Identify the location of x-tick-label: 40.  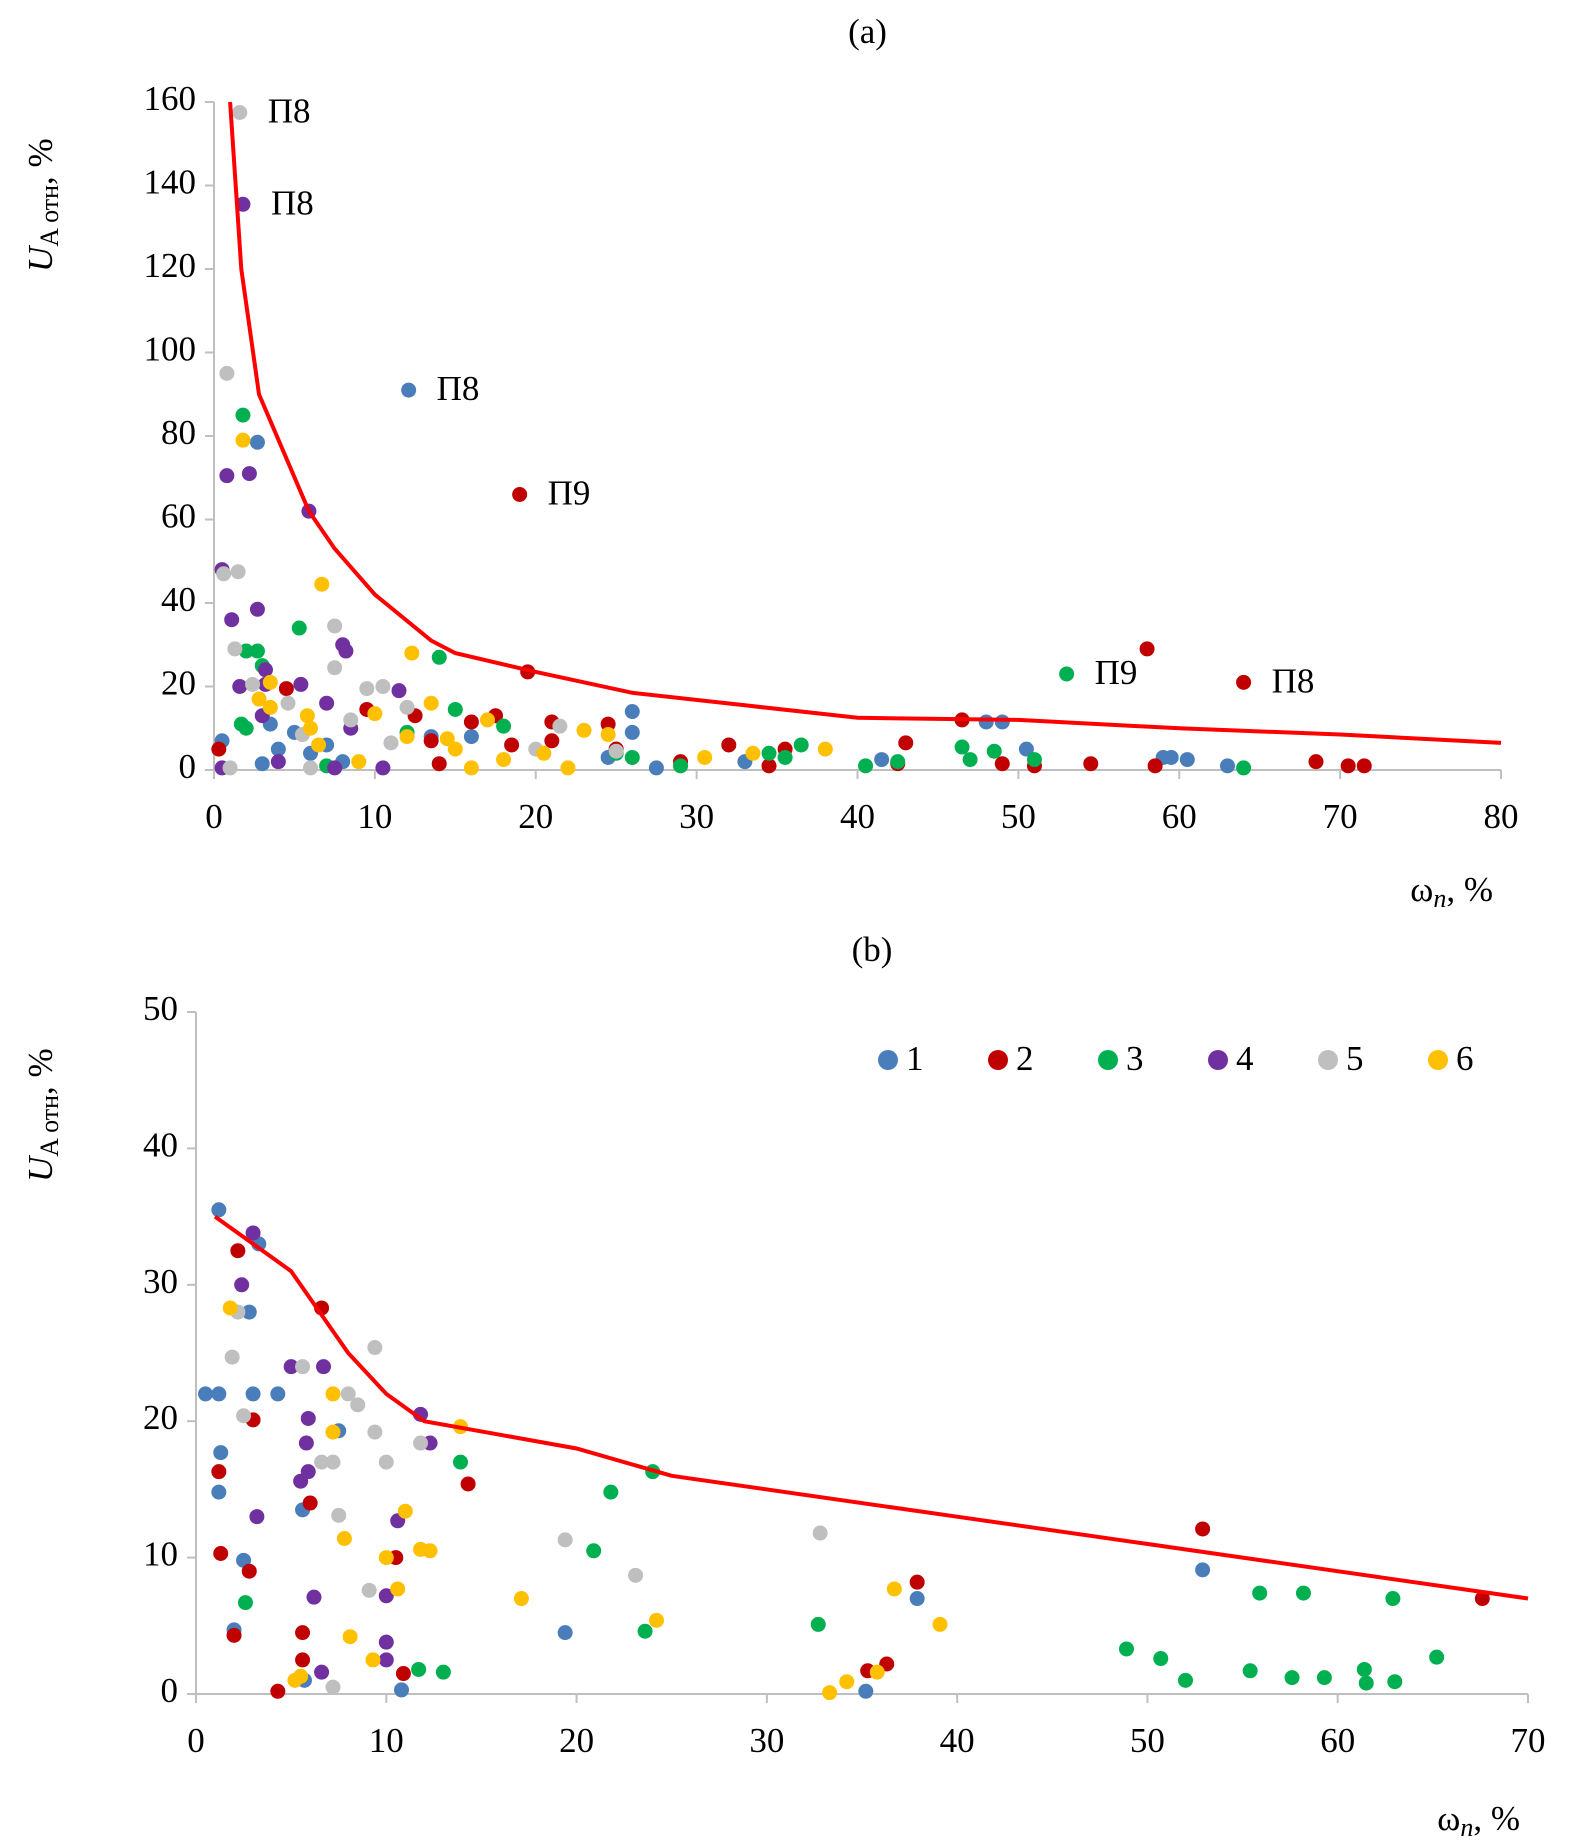
(857, 816).